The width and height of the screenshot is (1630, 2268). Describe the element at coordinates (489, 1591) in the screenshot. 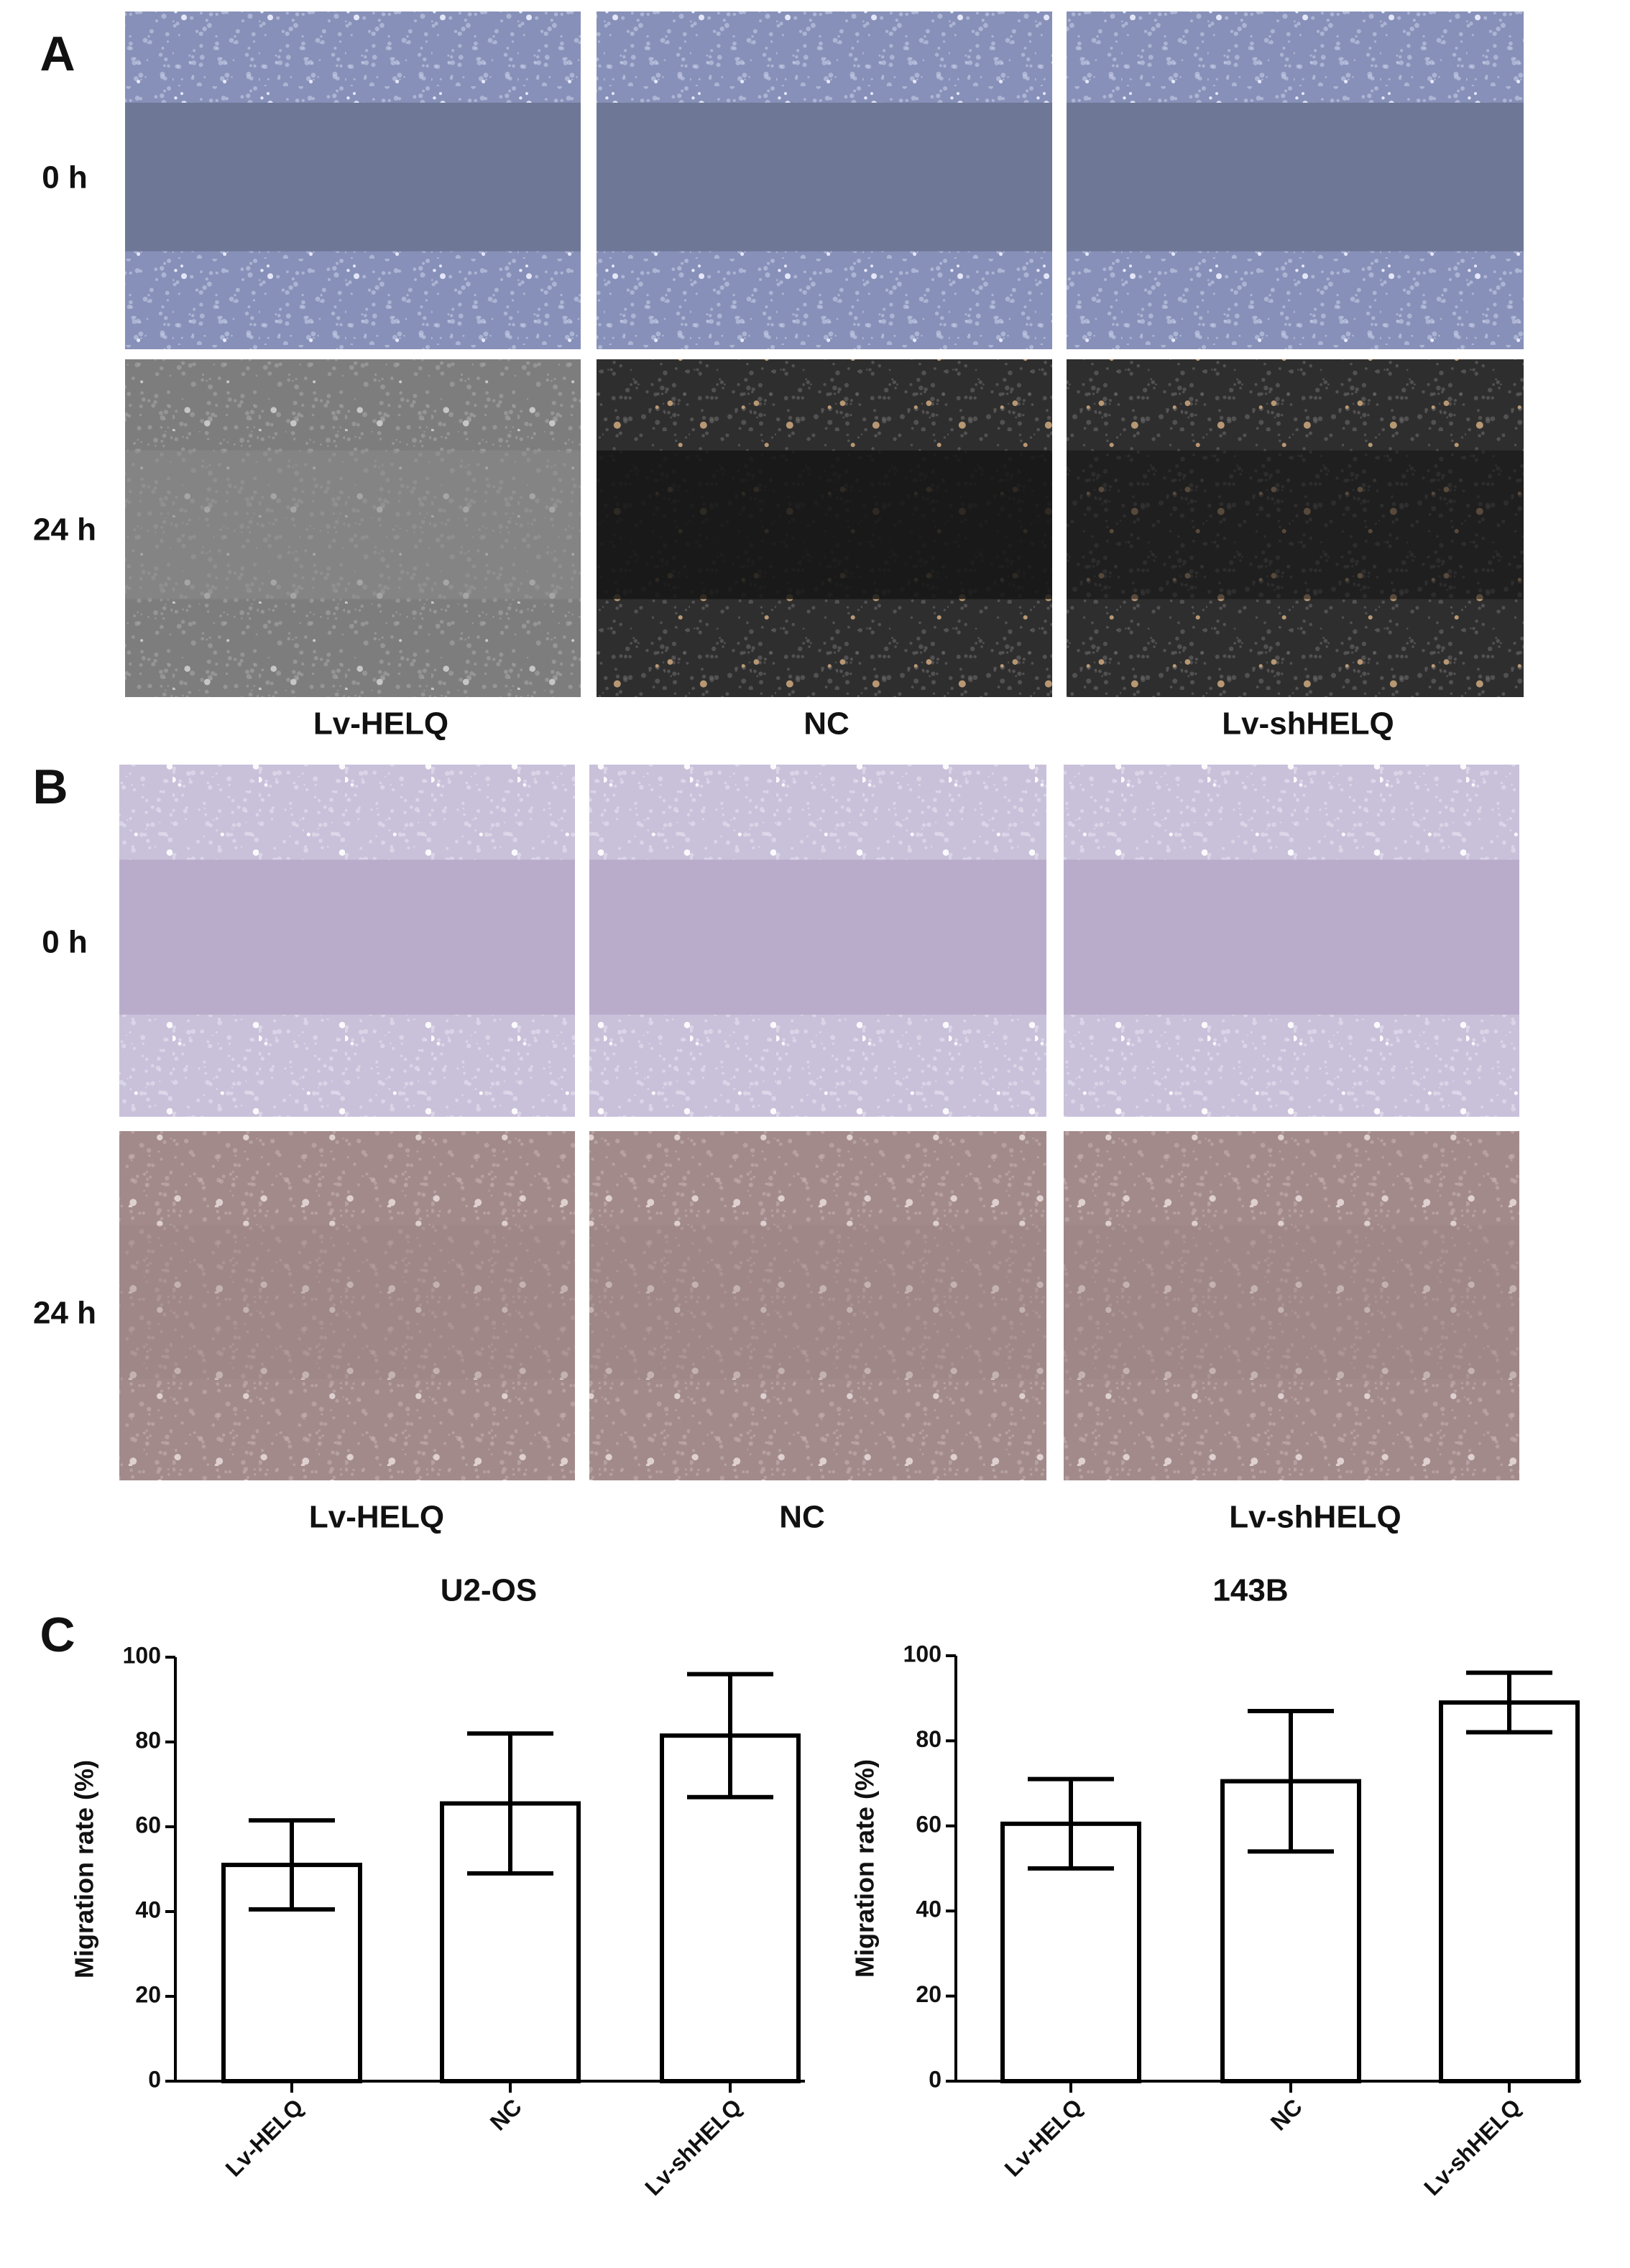

I see `chart-title: U2-OS` at that location.